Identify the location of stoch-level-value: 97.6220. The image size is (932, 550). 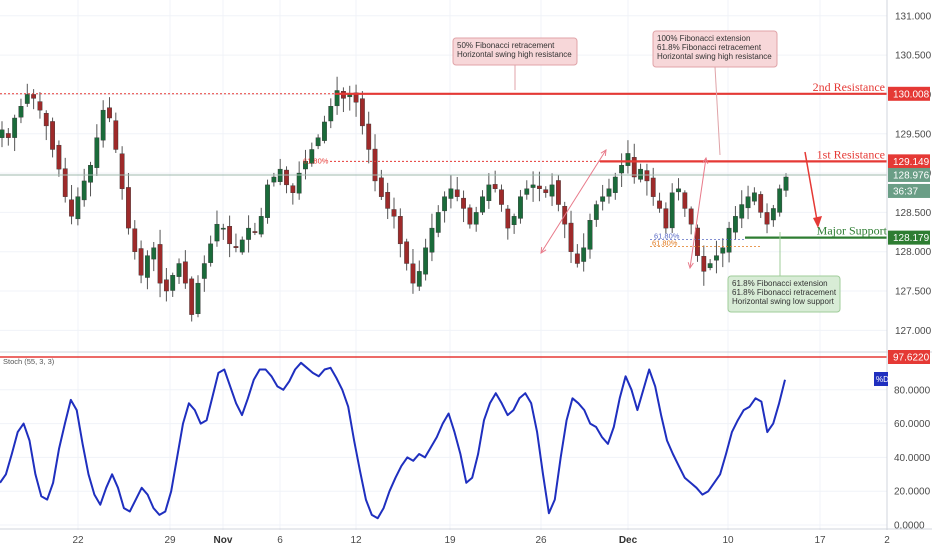
(911, 358).